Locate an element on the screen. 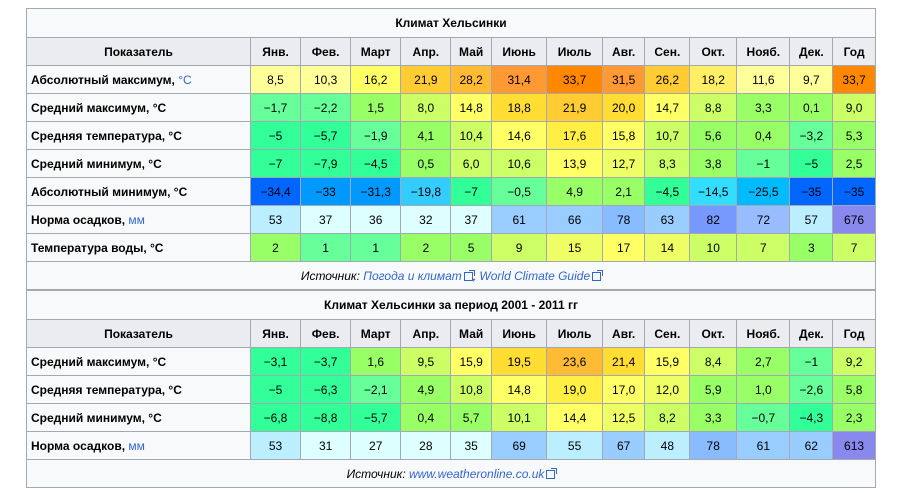  value-cell: 48 is located at coordinates (667, 445).